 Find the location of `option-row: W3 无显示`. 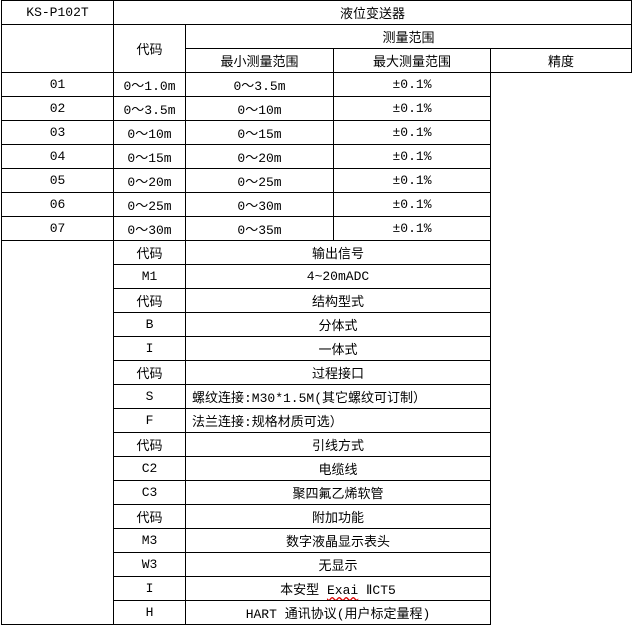

option-row: W3 无显示 is located at coordinates (317, 564).